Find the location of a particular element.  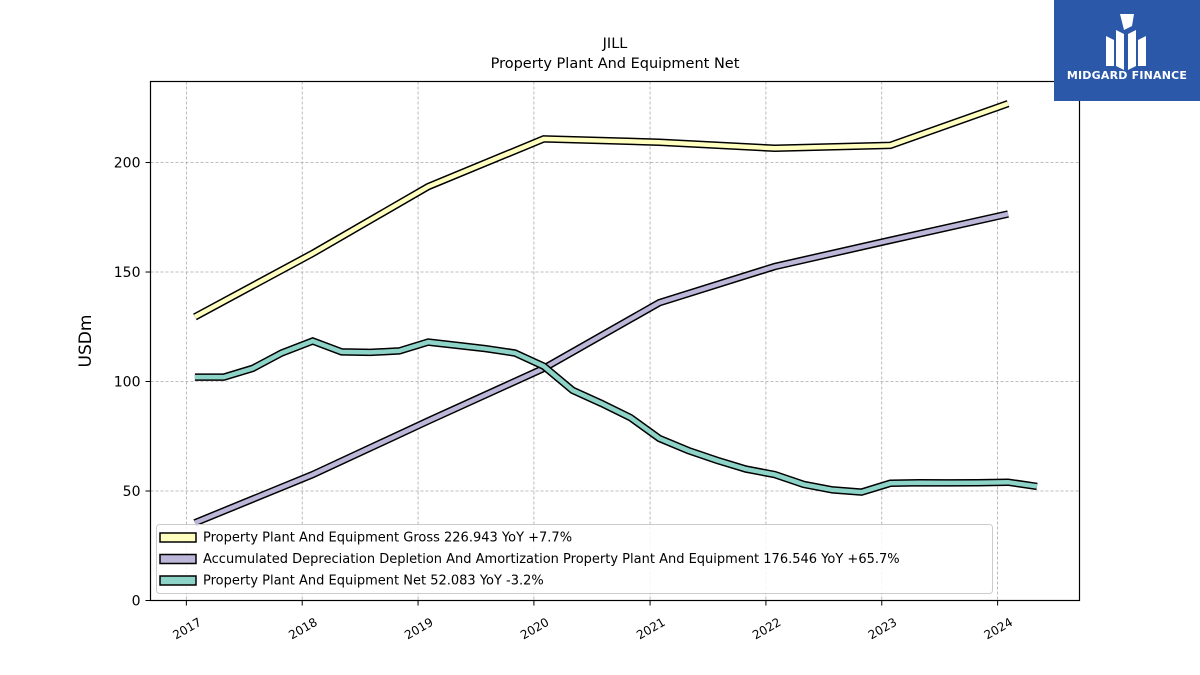

x-tick-label: 2017 is located at coordinates (186, 628).